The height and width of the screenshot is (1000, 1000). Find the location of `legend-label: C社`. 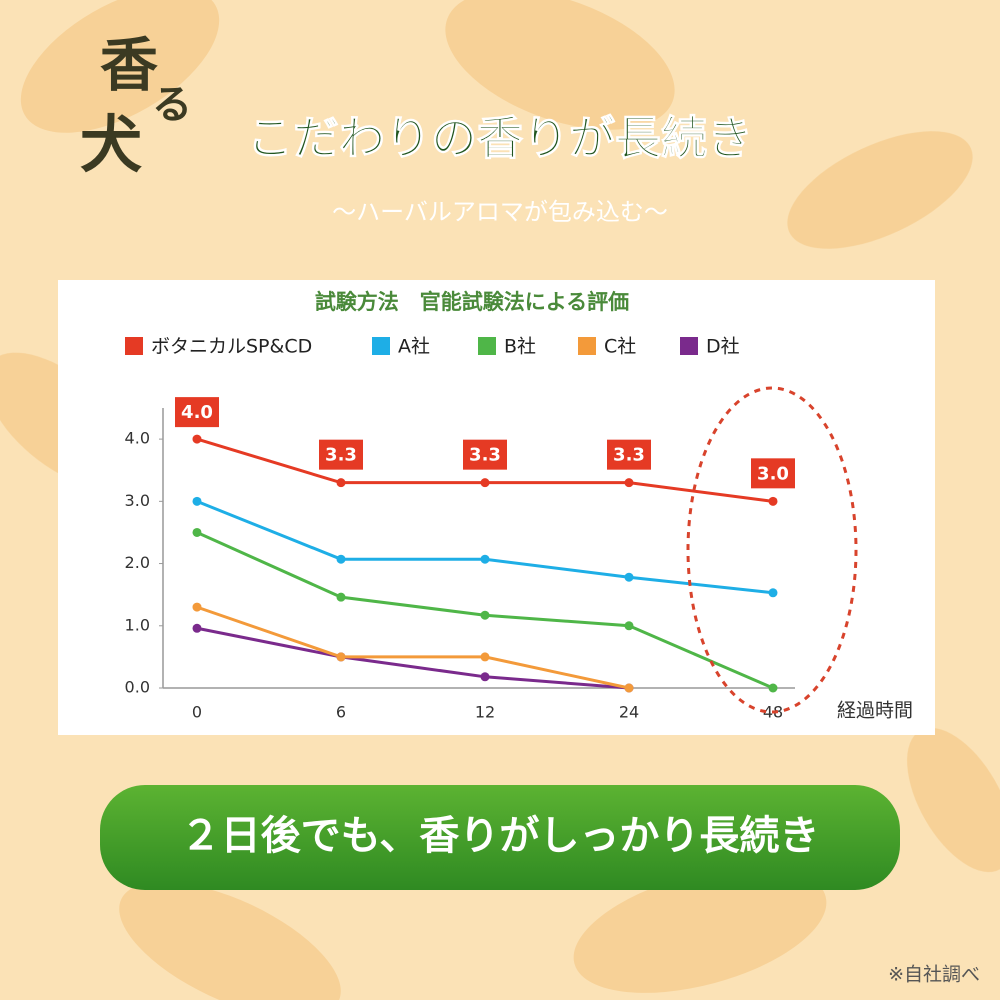

legend-label: C社 is located at coordinates (620, 347).